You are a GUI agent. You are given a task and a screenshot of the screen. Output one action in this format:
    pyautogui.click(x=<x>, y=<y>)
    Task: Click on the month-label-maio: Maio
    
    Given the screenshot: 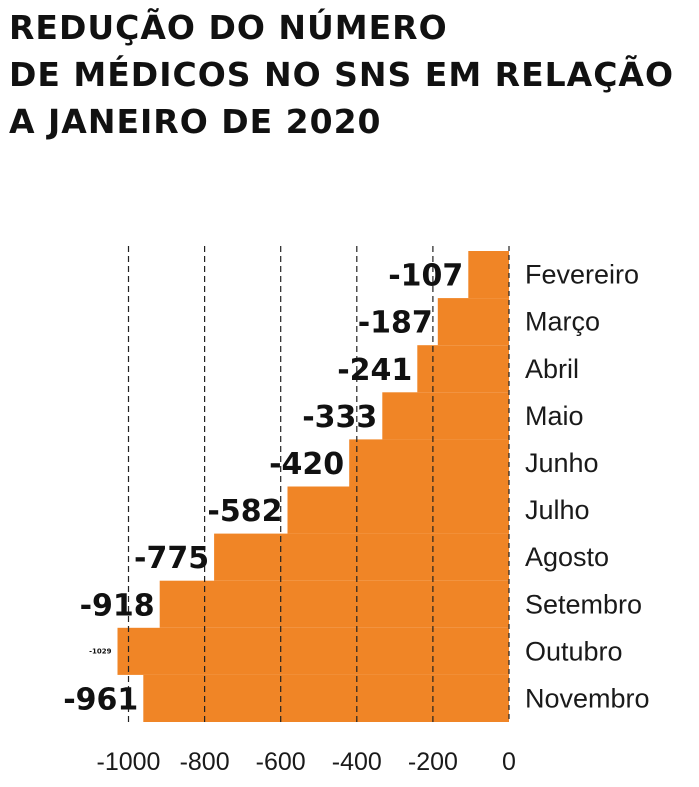 What is the action you would take?
    pyautogui.click(x=554, y=416)
    